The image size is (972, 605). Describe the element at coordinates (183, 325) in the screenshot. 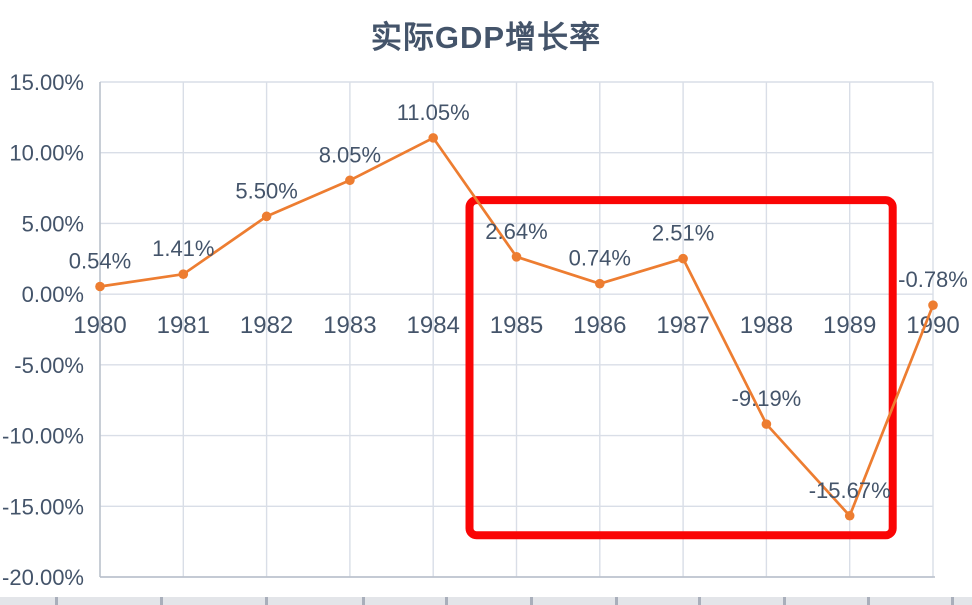

I see `x-tick-label-1981: 1981` at that location.